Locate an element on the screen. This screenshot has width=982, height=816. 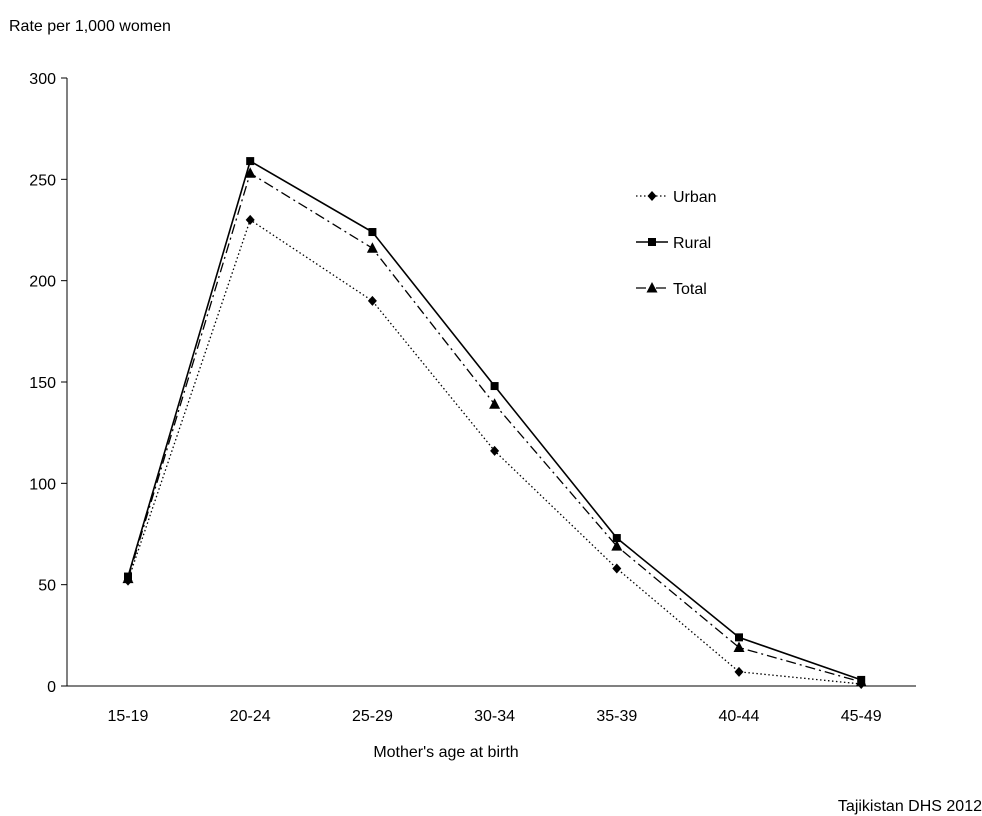
x-tick-label: 20-24 is located at coordinates (250, 716).